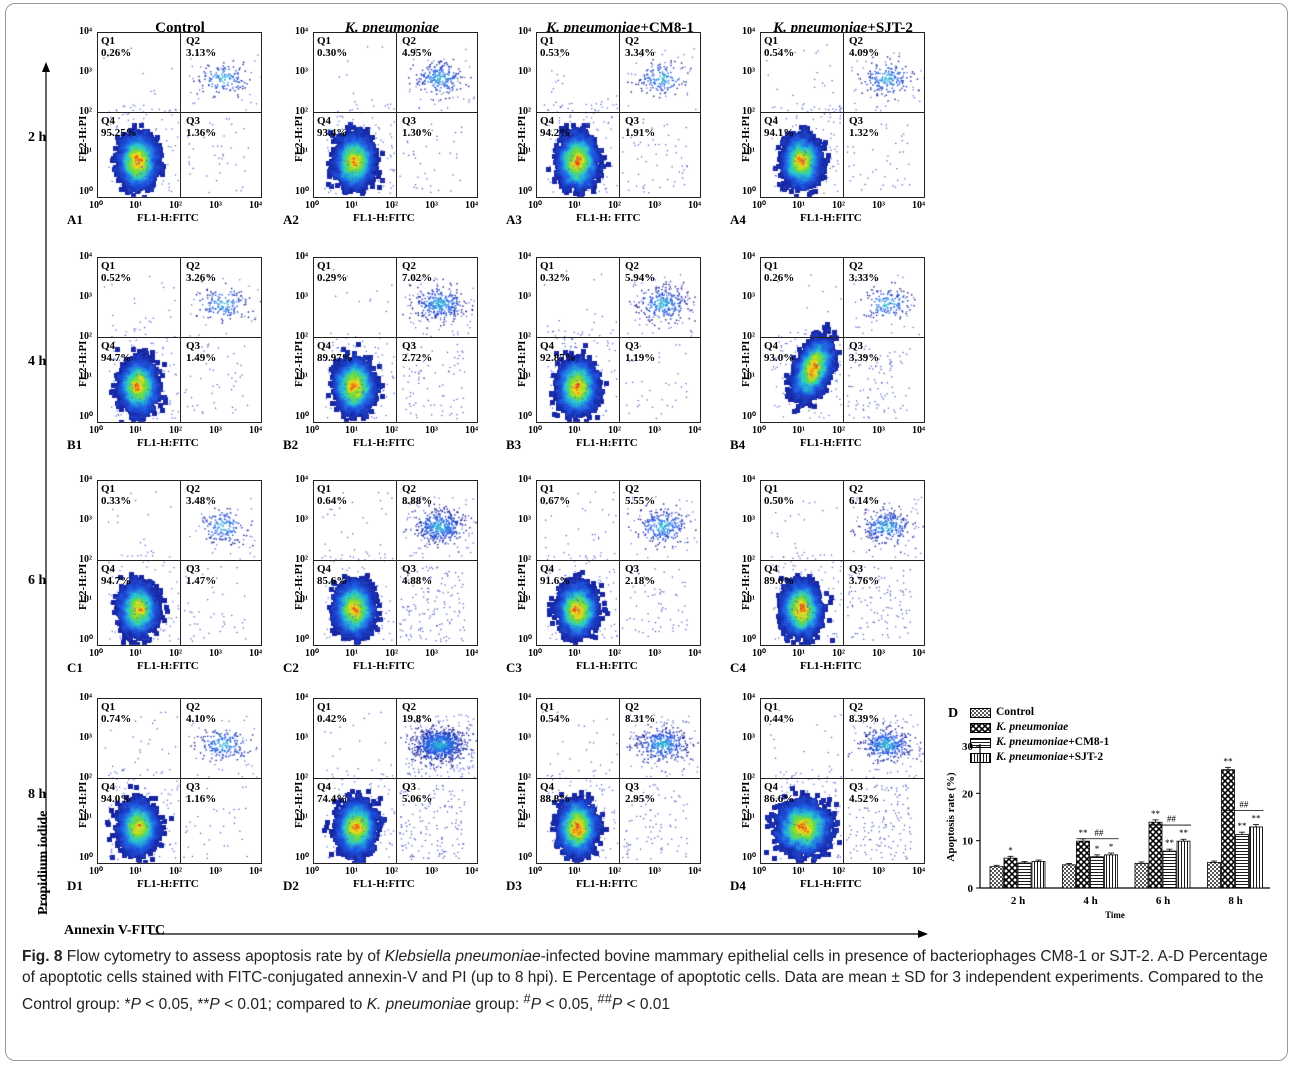 Image resolution: width=1295 pixels, height=1067 pixels. Describe the element at coordinates (864, 272) in the screenshot. I see `quadrant-q2: Q2 3.33%` at that location.